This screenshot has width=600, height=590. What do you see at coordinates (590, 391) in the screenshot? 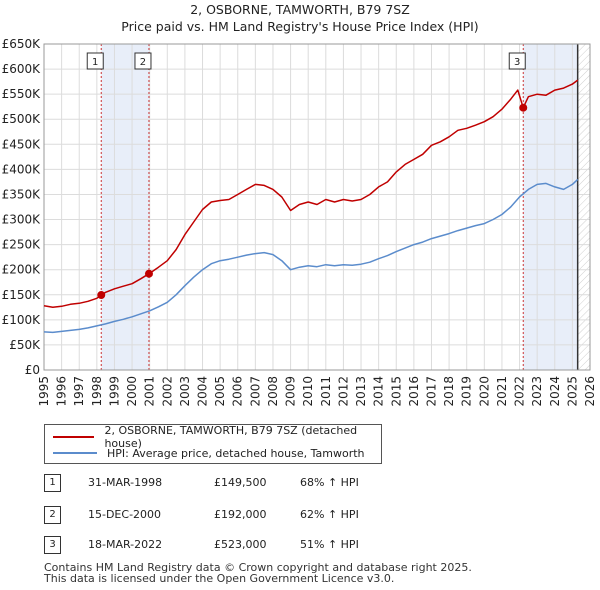
I see `x-tick-label: 2026` at bounding box center [590, 391].